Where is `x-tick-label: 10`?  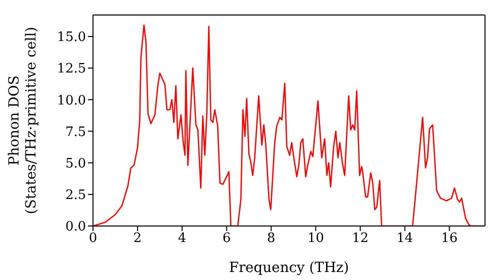 x-tick-label: 10 is located at coordinates (315, 238).